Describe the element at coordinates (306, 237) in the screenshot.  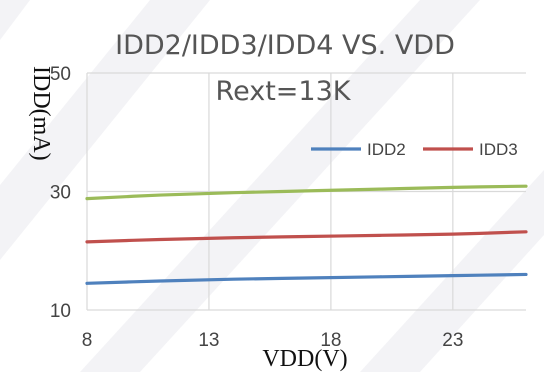
I see `series-line-idd3` at that location.